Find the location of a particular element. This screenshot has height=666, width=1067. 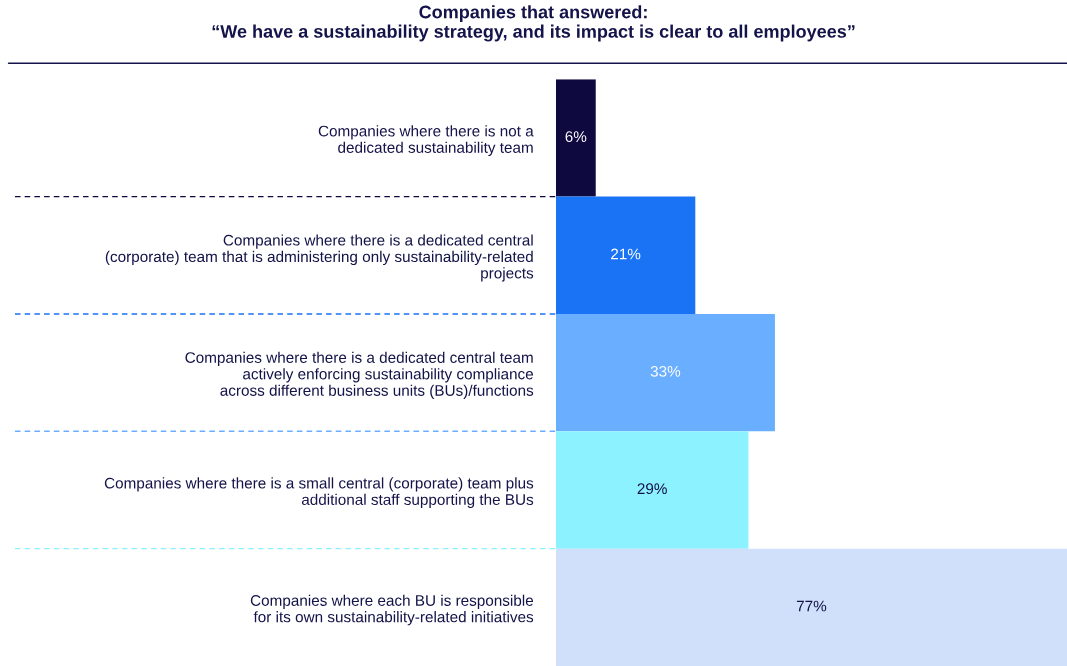

data-label: 21% is located at coordinates (626, 254).